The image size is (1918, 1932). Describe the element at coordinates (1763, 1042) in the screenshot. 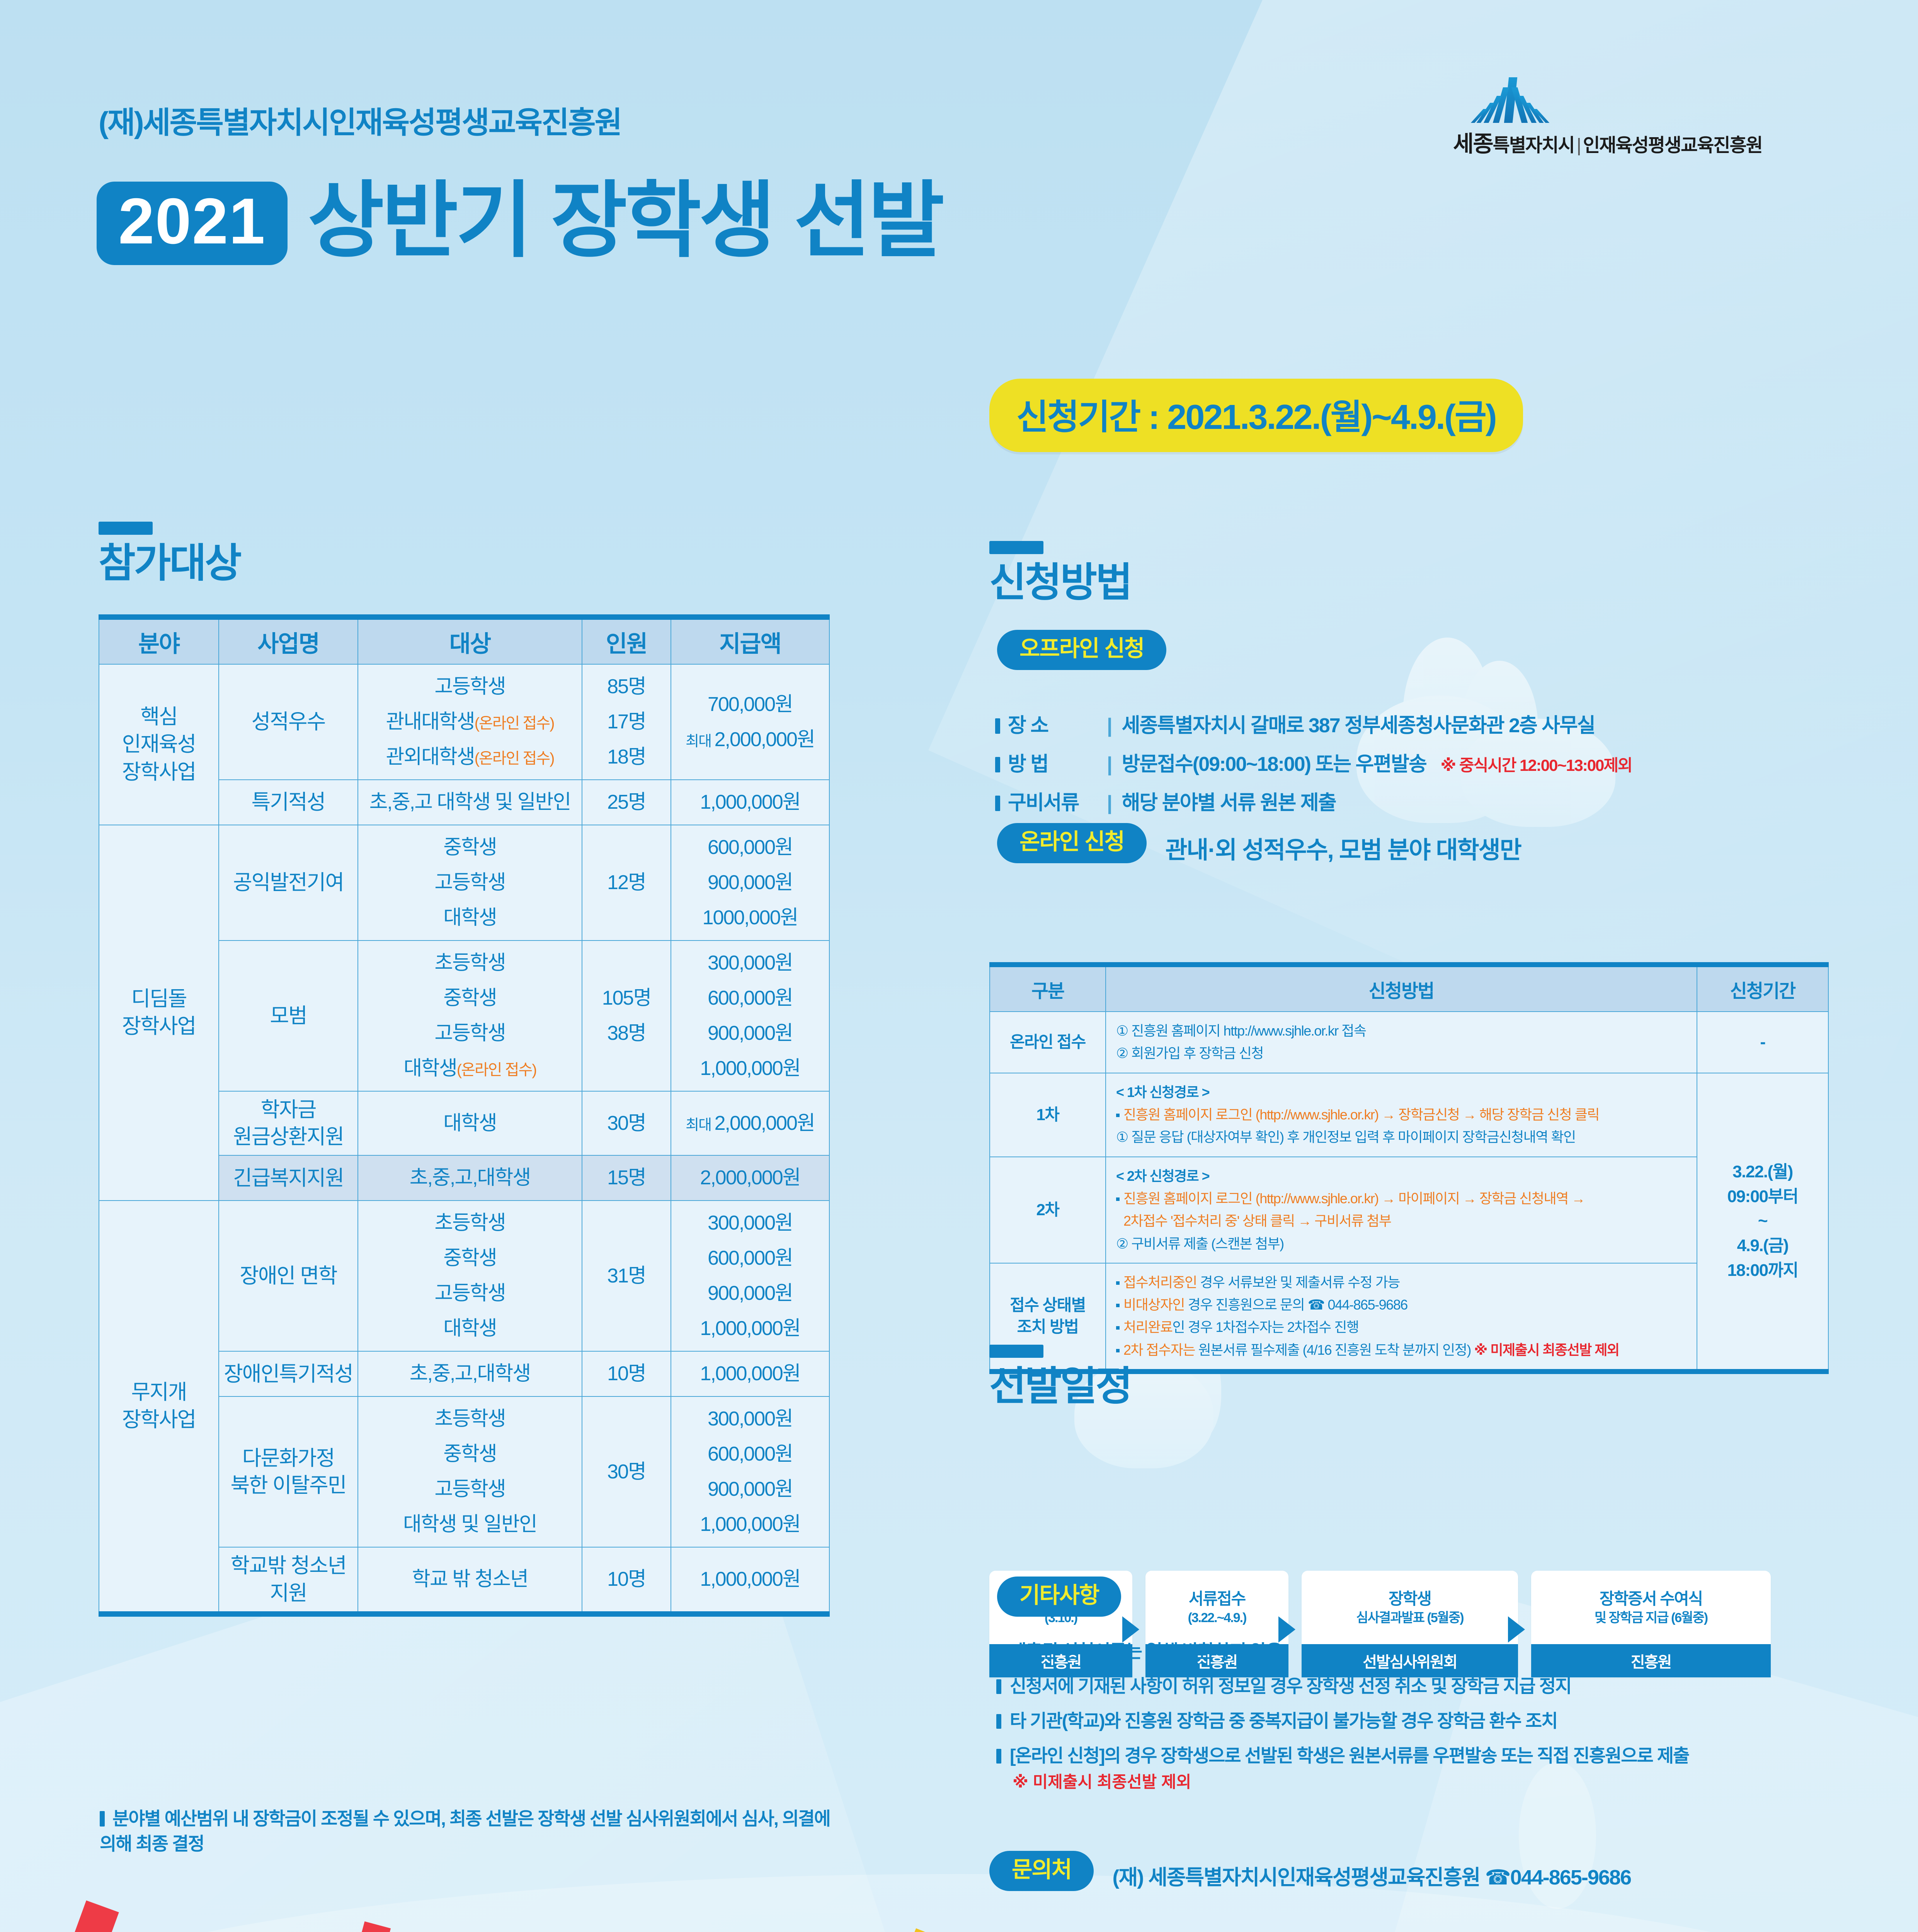

I see `cell-period: -` at that location.